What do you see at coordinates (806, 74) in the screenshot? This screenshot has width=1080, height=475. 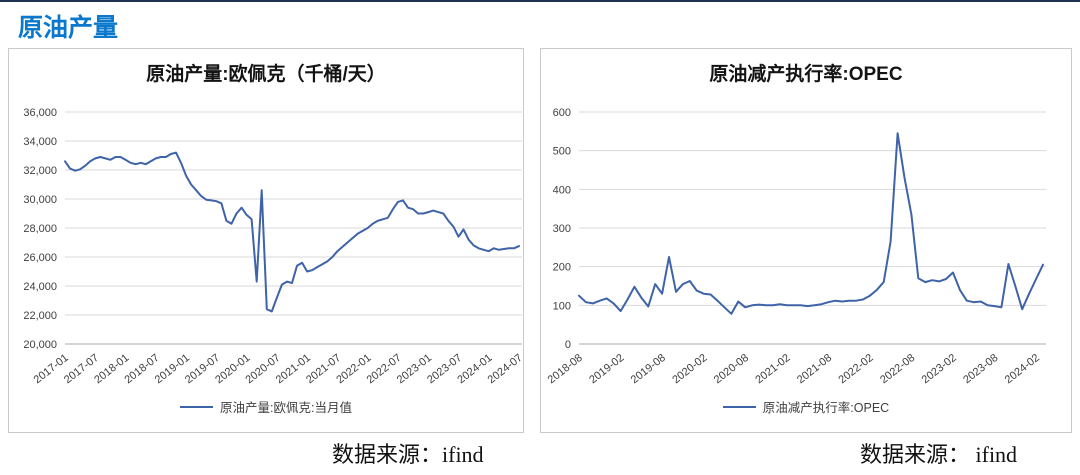 I see `chart-title-opec-compliance: 原油减产执行率:OPEC` at bounding box center [806, 74].